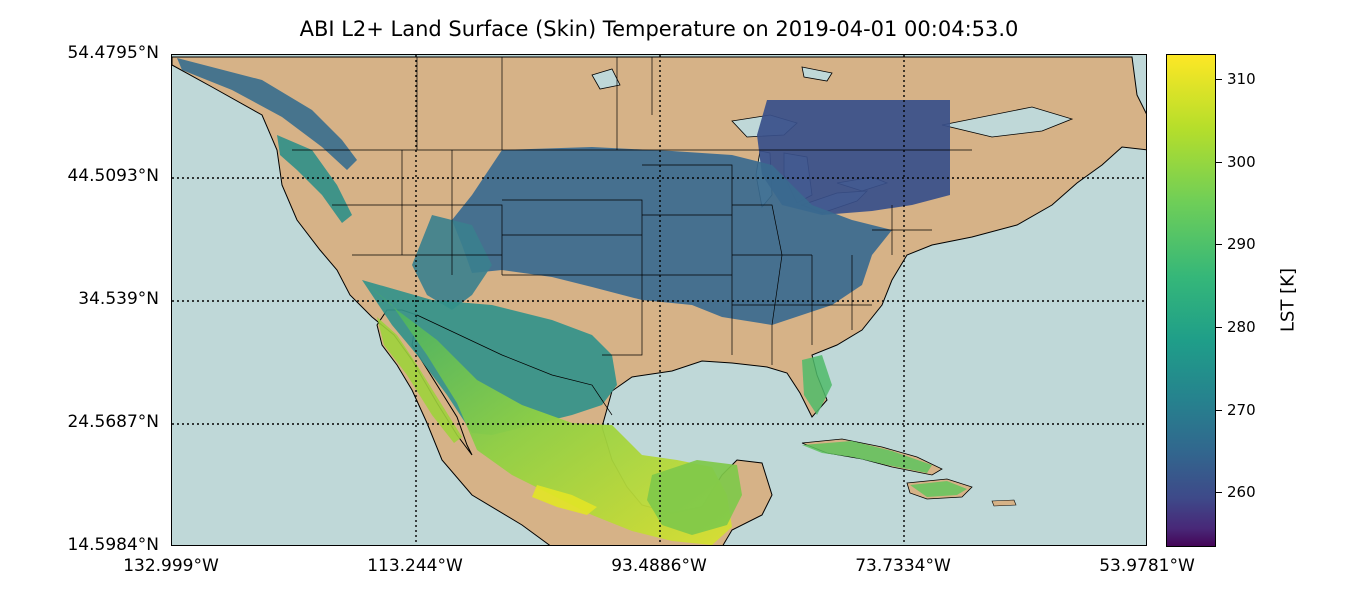 Image resolution: width=1350 pixels, height=600 pixels. Describe the element at coordinates (1241, 79) in the screenshot. I see `colorbar-label-310: 310` at that location.